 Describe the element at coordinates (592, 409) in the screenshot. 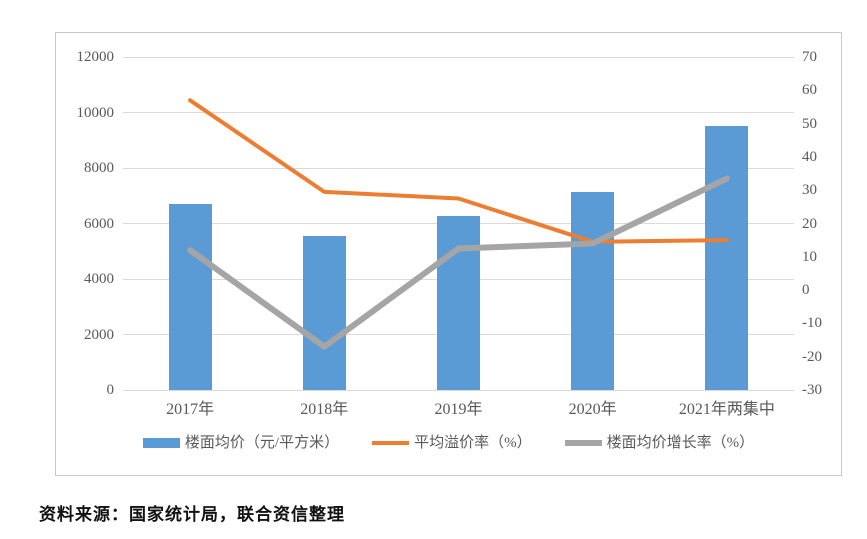

I see `x-axis-label: 2020年` at that location.